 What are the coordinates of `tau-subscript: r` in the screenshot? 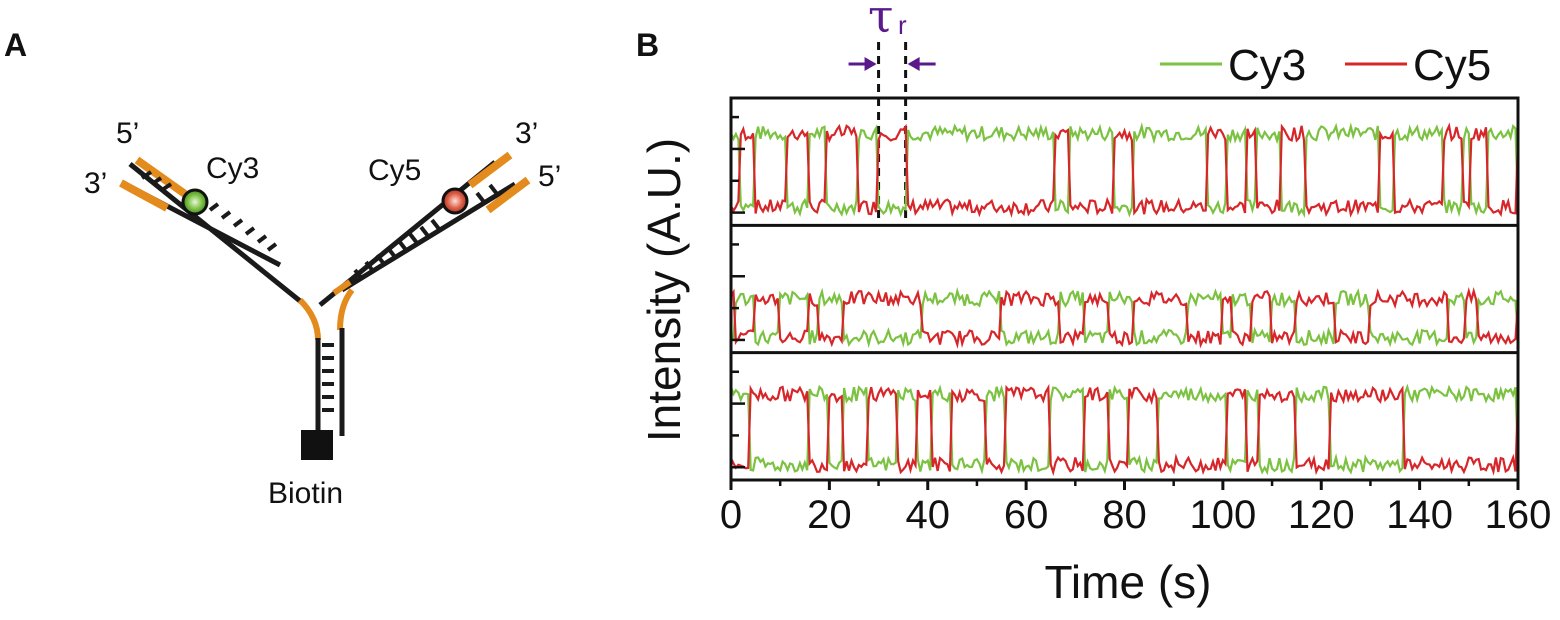 It's located at (902, 25).